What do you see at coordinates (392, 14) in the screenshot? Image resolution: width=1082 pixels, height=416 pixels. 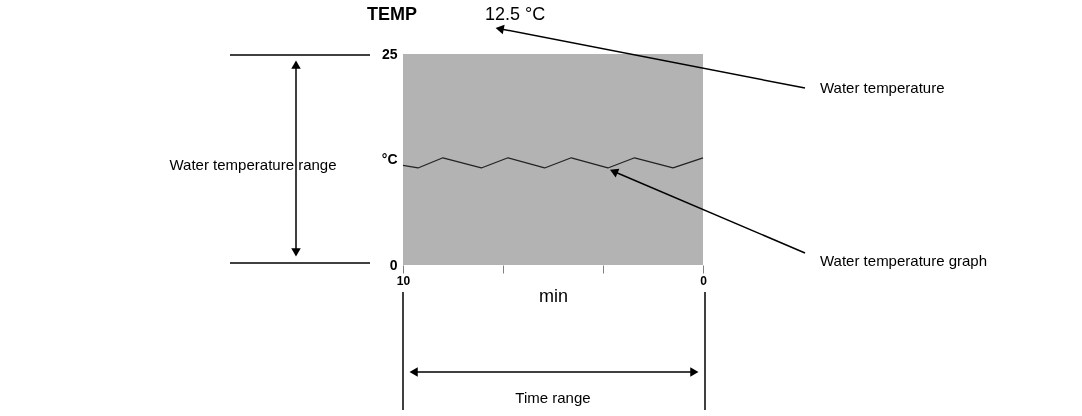 I see `chart-title: TEMP` at bounding box center [392, 14].